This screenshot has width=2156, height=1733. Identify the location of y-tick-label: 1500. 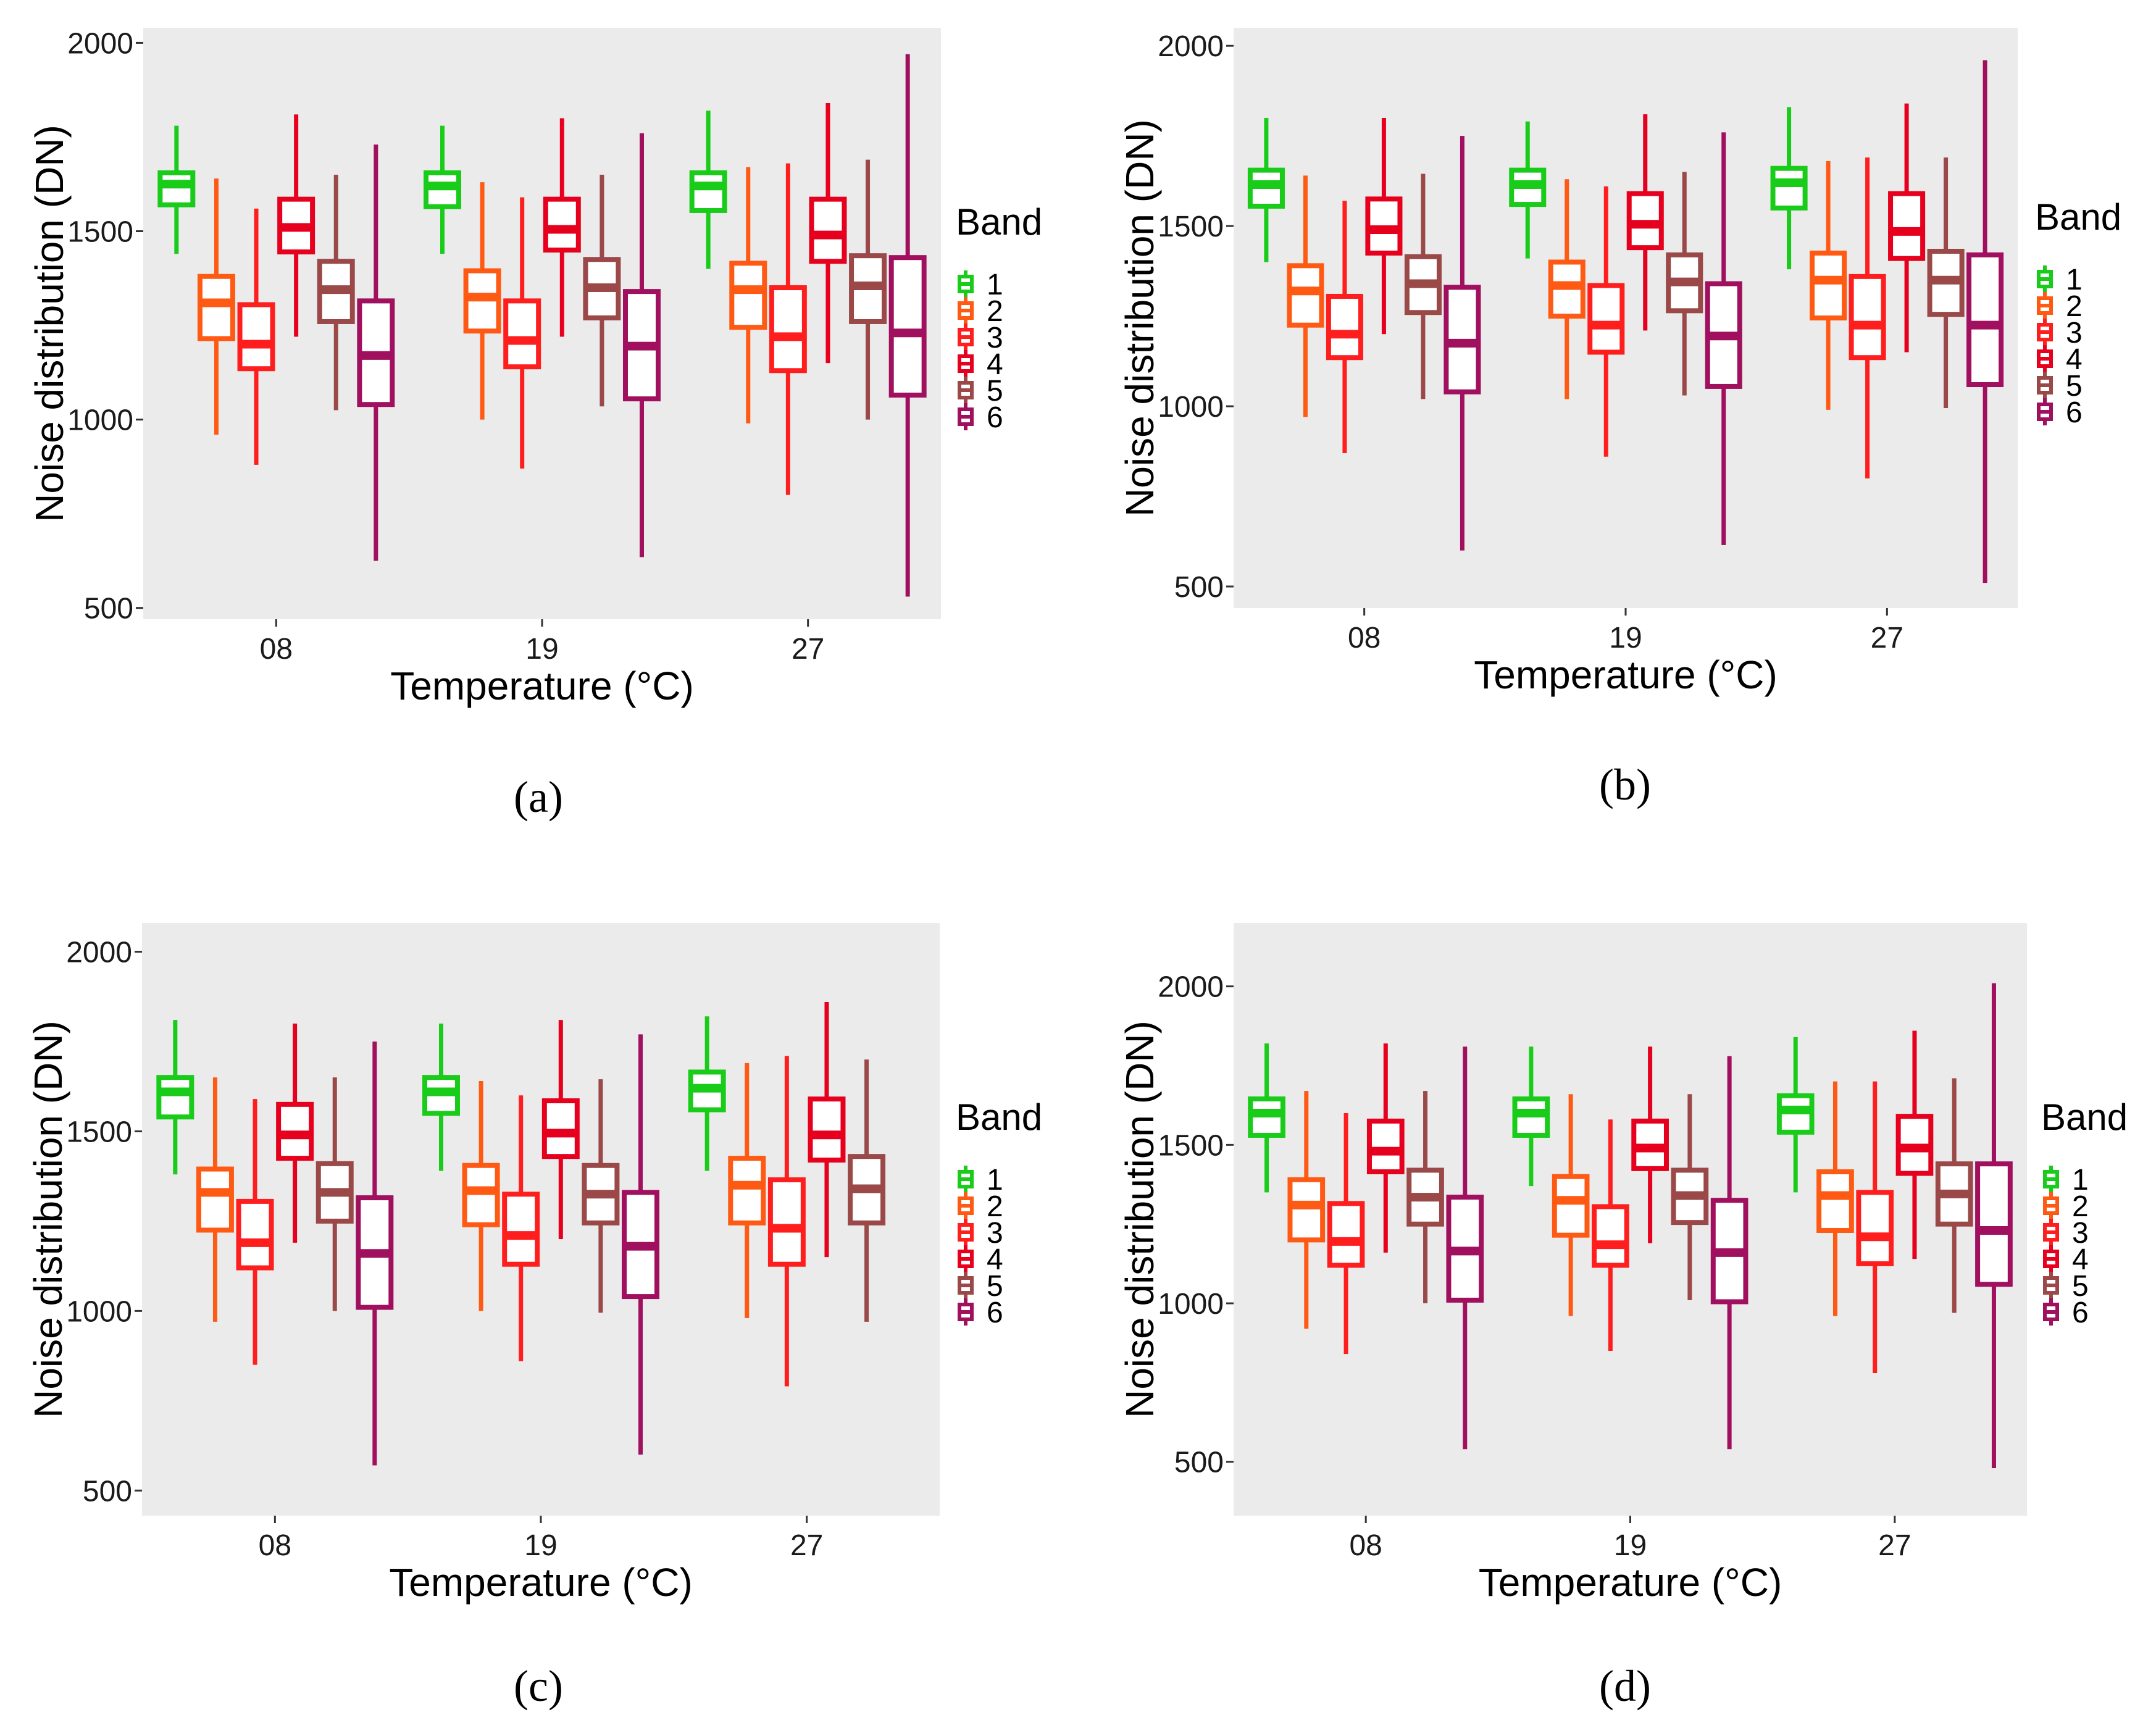
(1191, 1145).